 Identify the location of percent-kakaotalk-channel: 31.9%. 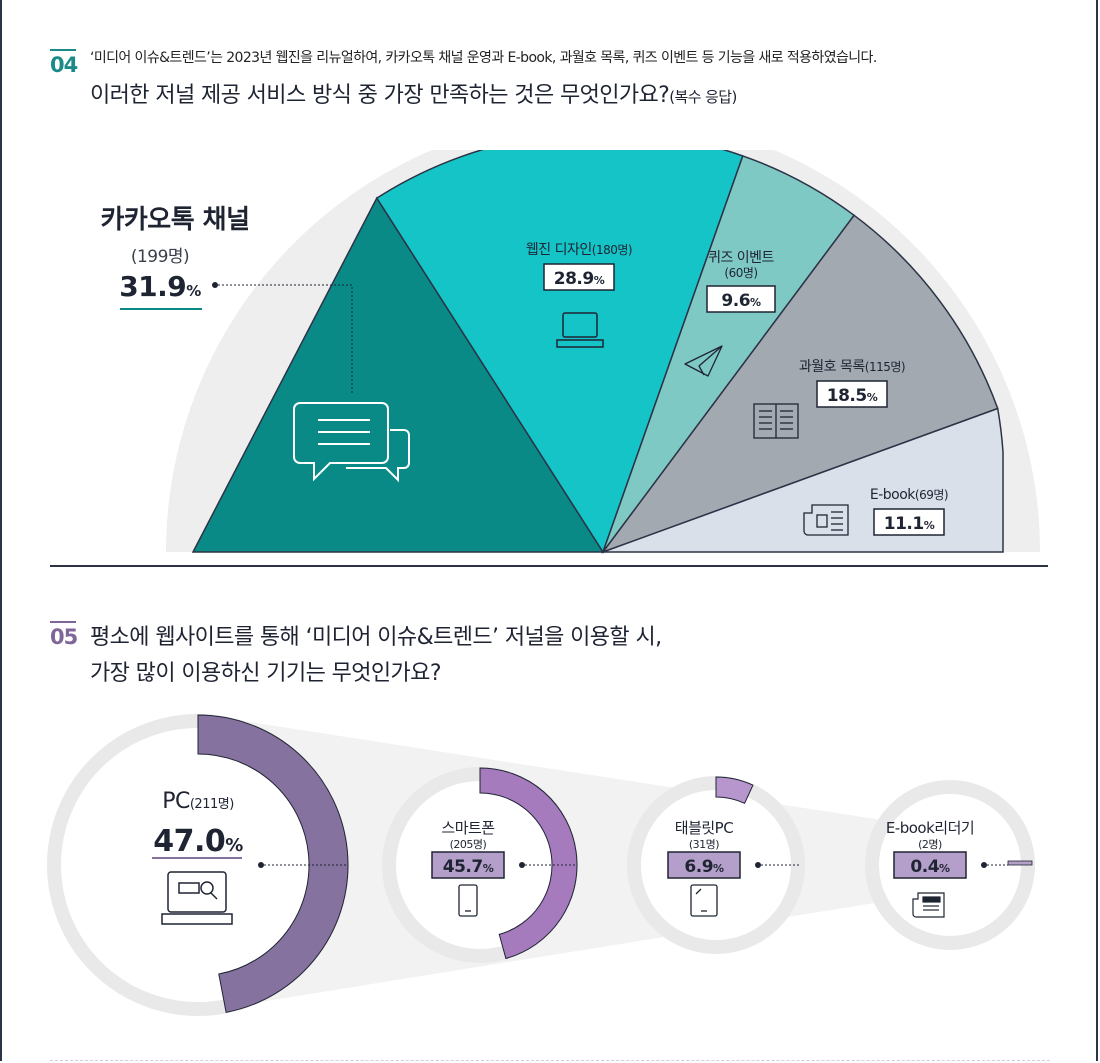
(160, 286).